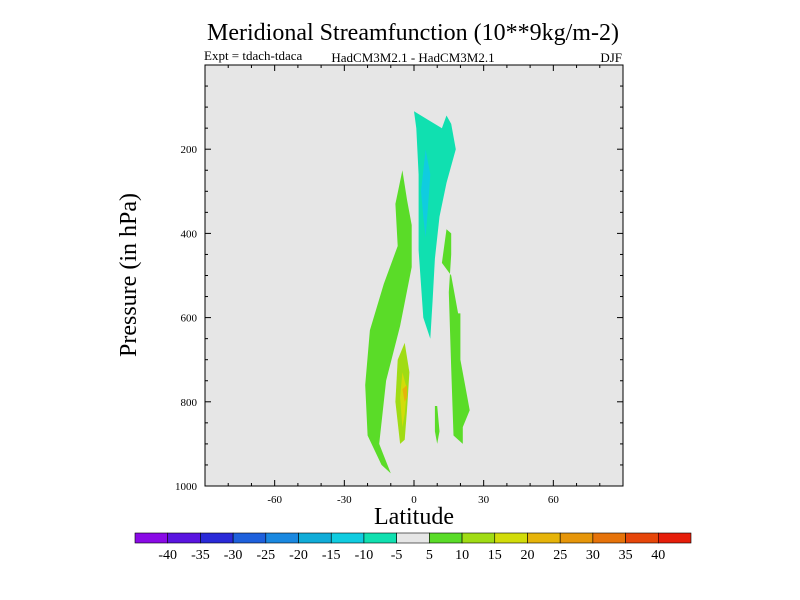 This screenshot has width=800, height=600. I want to click on y-tick-label: 1000, so click(186, 487).